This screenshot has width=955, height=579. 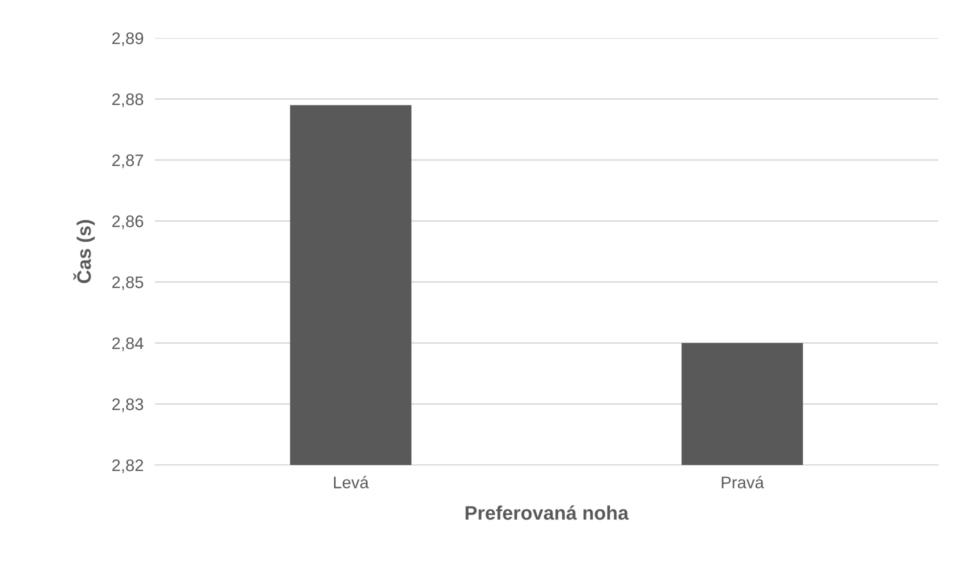 I want to click on y-tick-label: 2,85, so click(x=128, y=283).